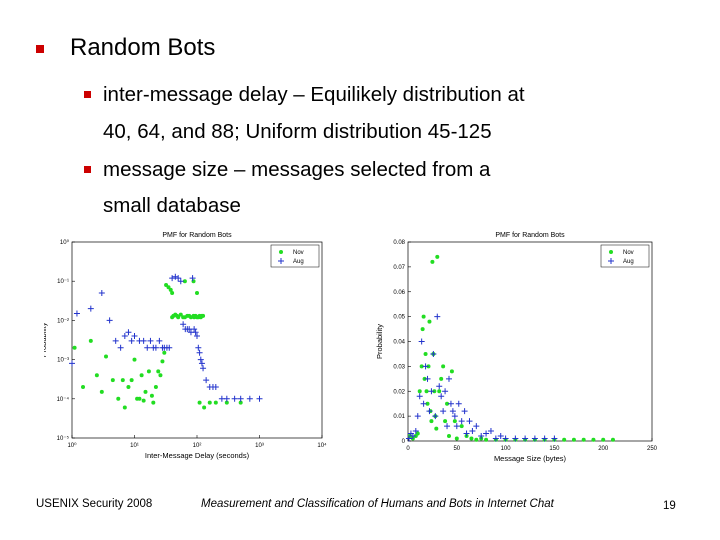 This screenshot has width=720, height=540. What do you see at coordinates (94, 504) in the screenshot?
I see `footer-conference: USENIX Security 2008` at bounding box center [94, 504].